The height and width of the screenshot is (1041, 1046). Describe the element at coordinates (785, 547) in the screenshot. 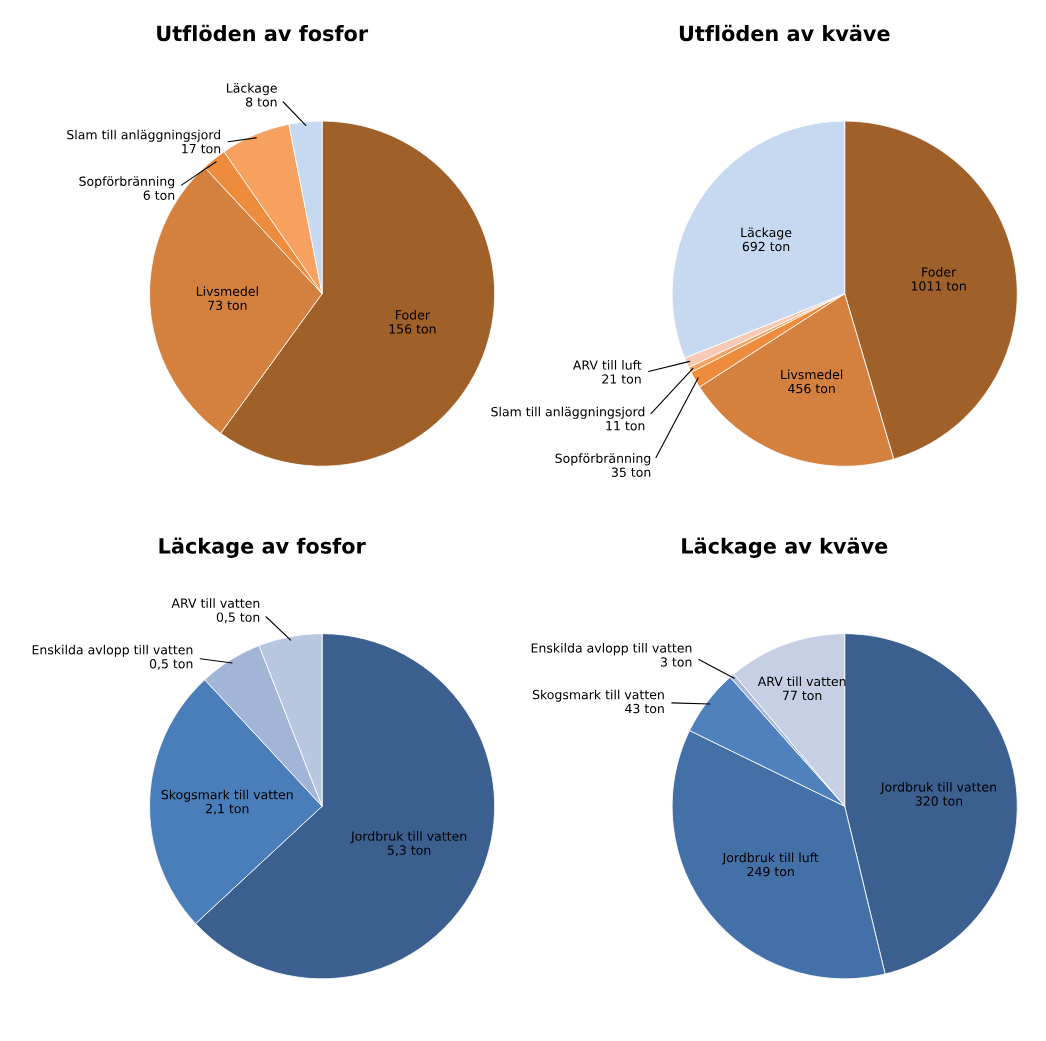

I see `chart-title: Läckage av kväve` at that location.